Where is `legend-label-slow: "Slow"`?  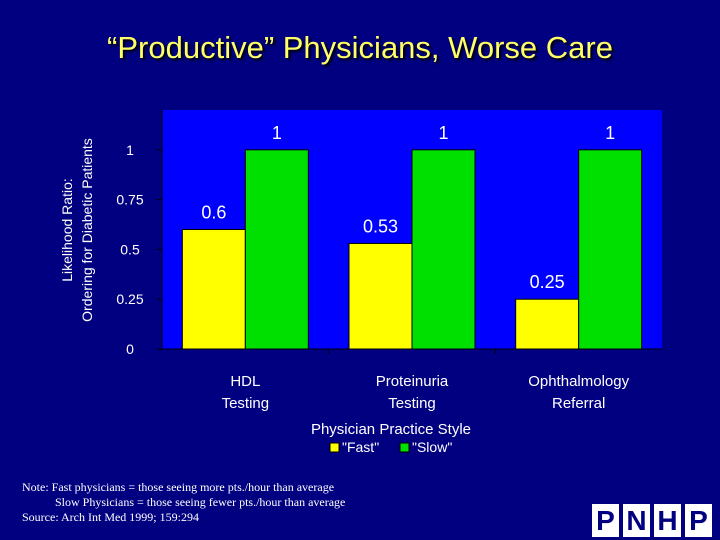
legend-label-slow: "Slow" is located at coordinates (432, 447).